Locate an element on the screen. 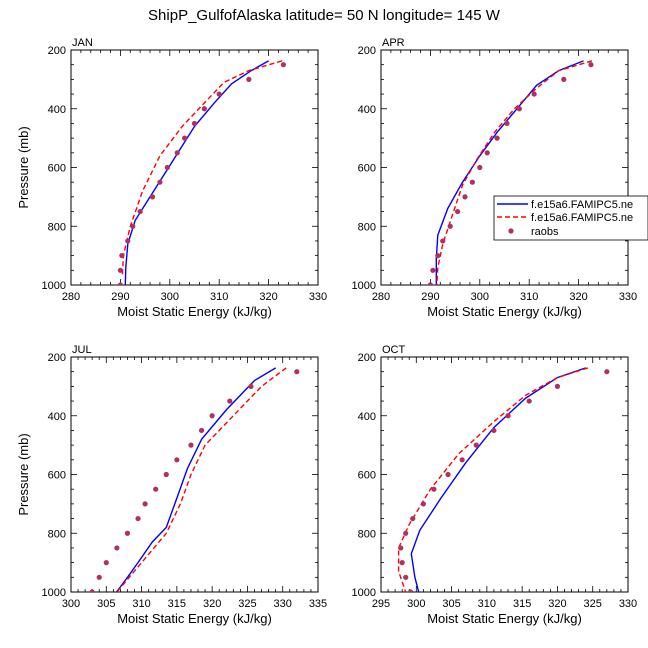 This screenshot has width=648, height=648. legend-entry-label: raobs is located at coordinates (545, 232).